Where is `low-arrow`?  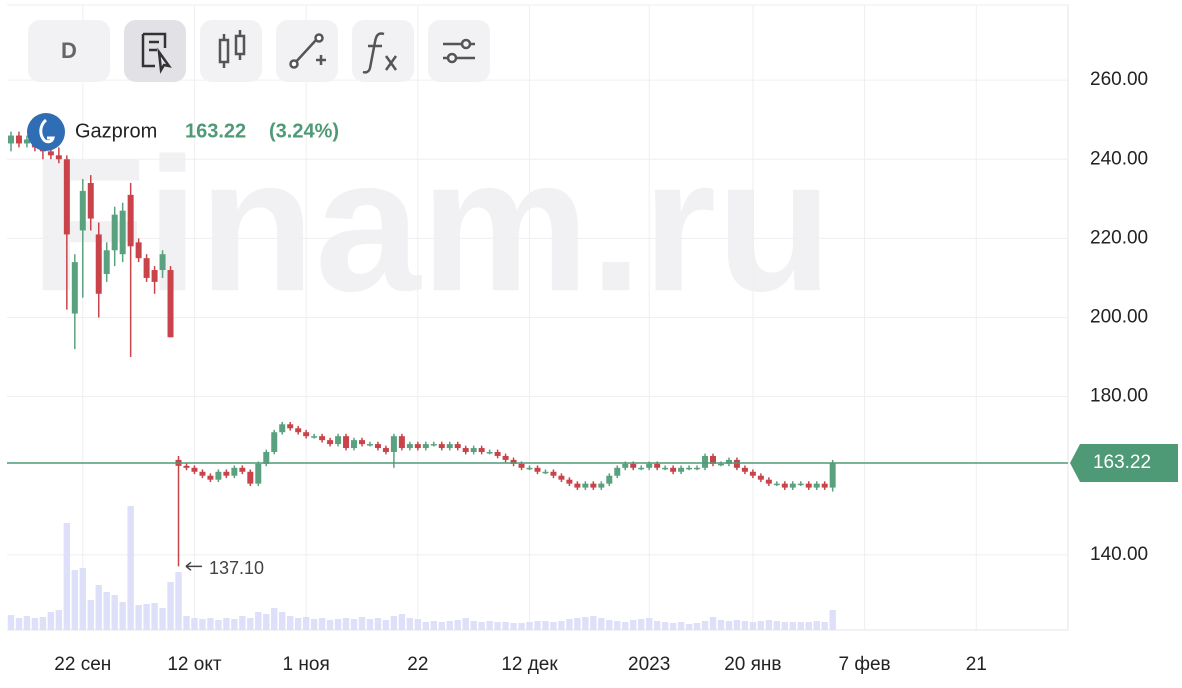
low-arrow is located at coordinates (193, 566).